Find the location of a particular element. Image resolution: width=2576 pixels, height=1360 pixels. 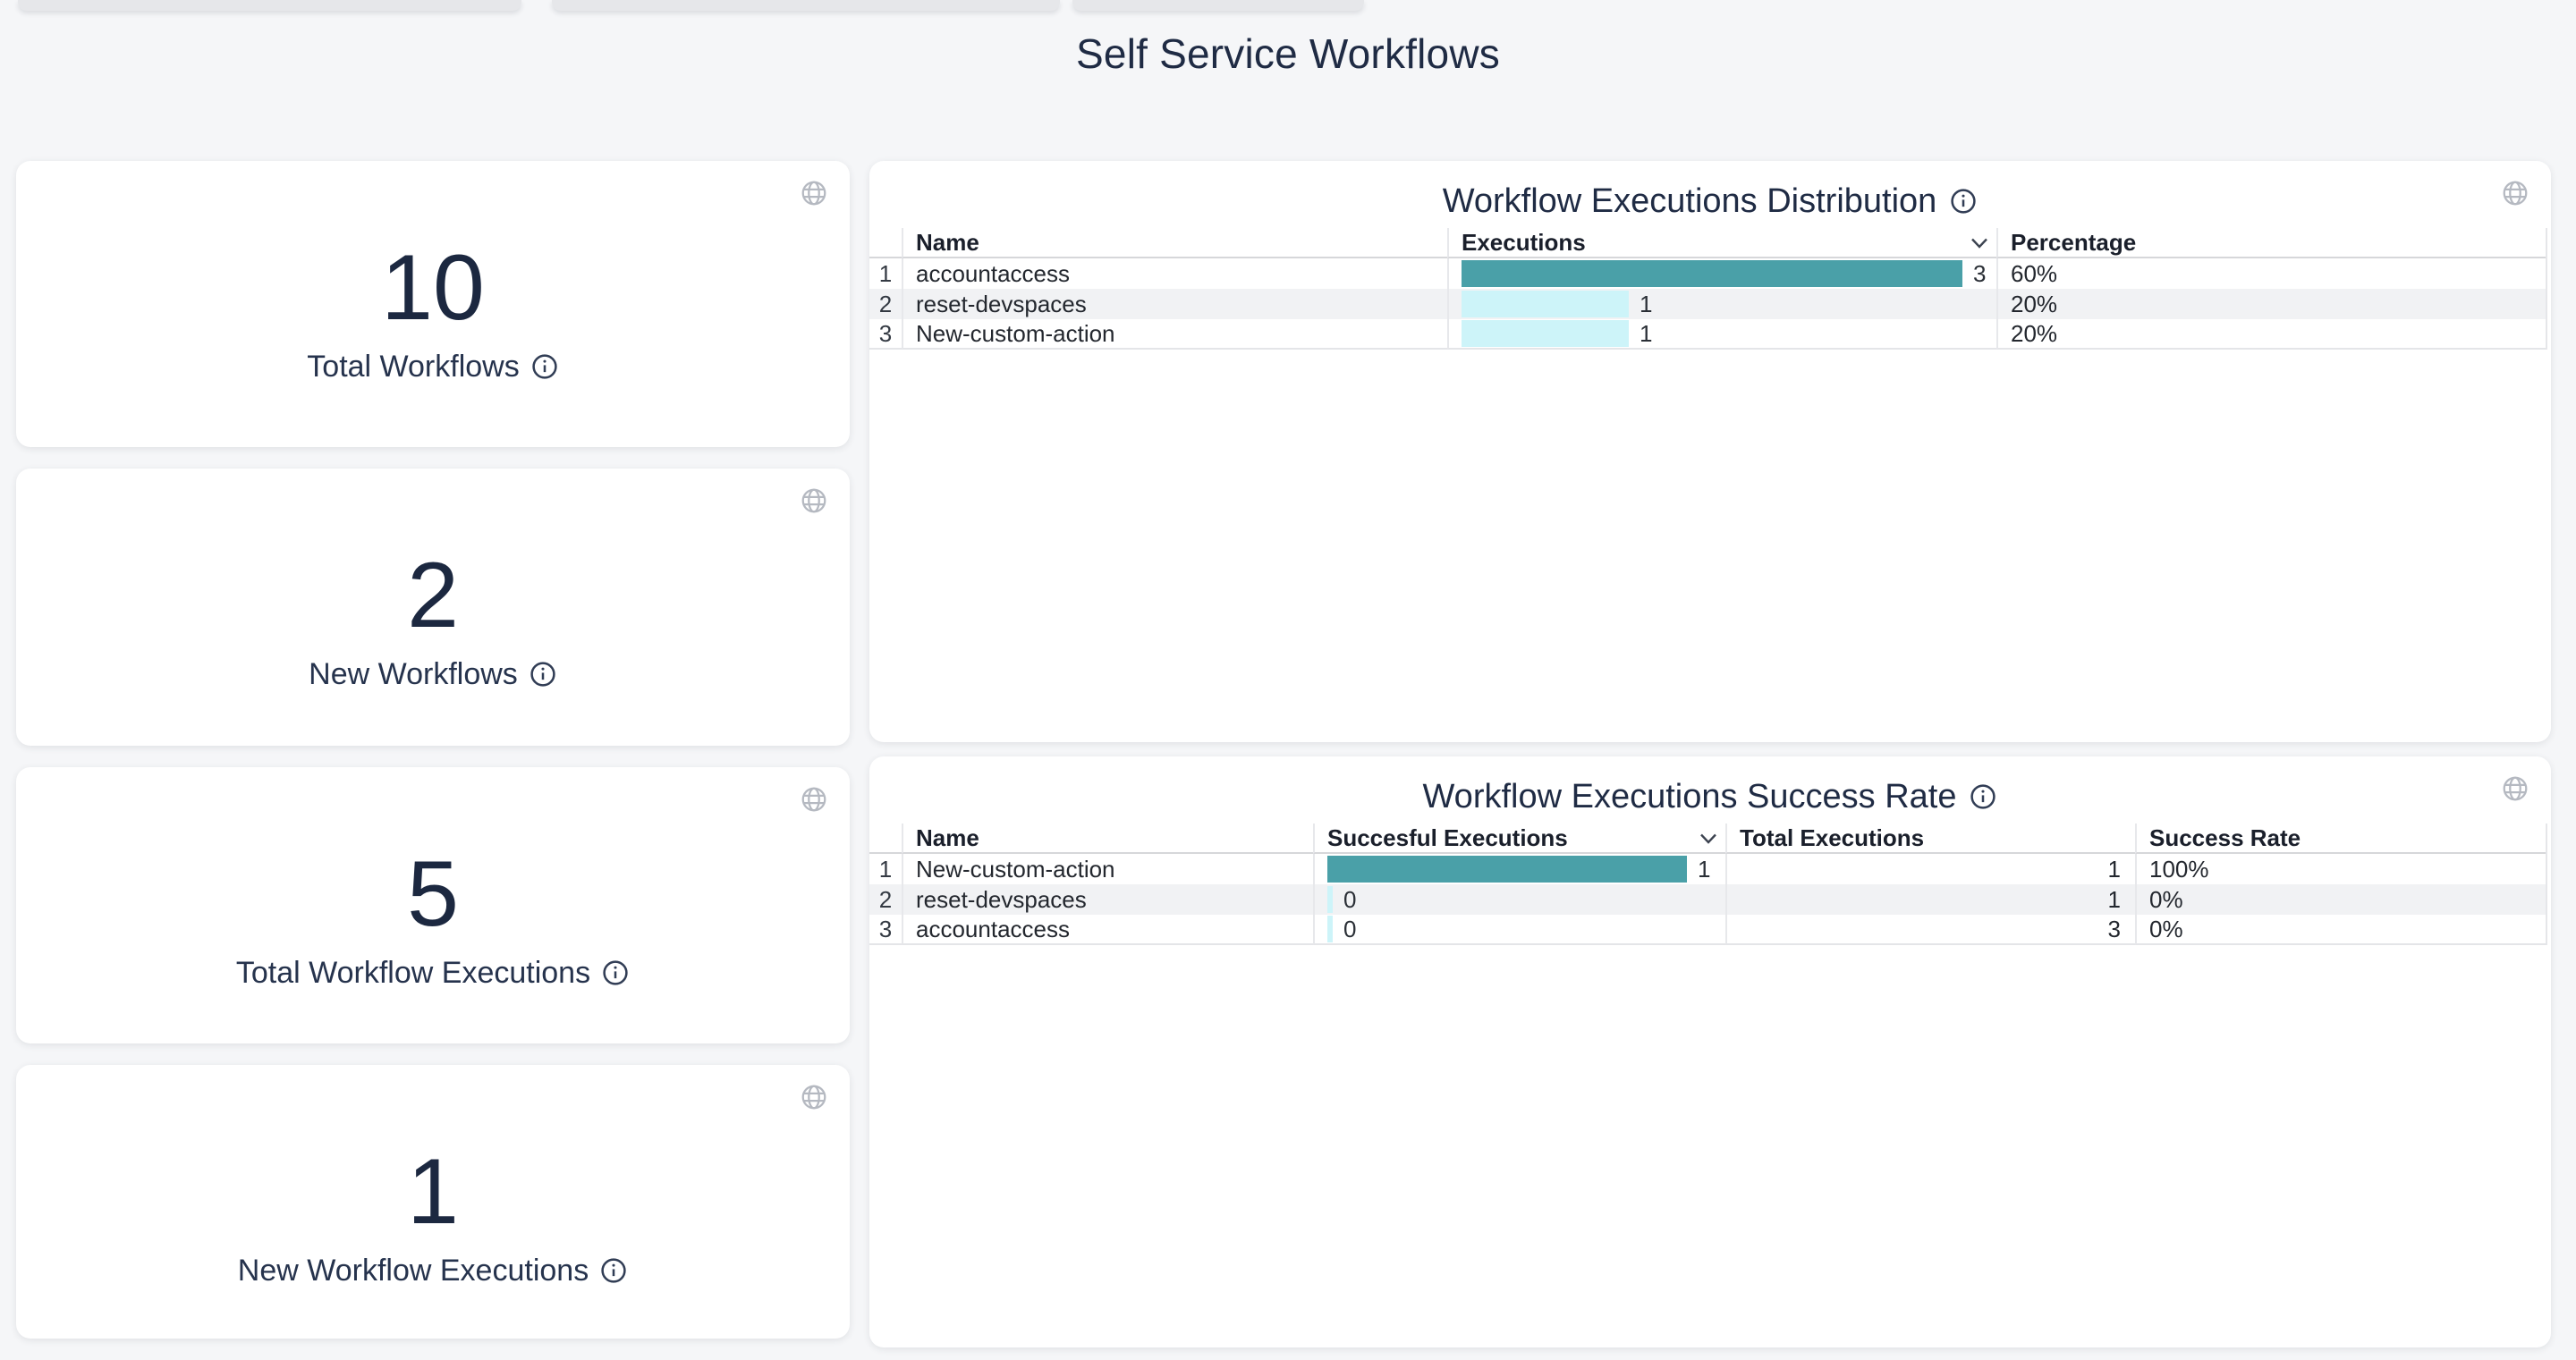

stat-label-row: New Workflows is located at coordinates (433, 674).